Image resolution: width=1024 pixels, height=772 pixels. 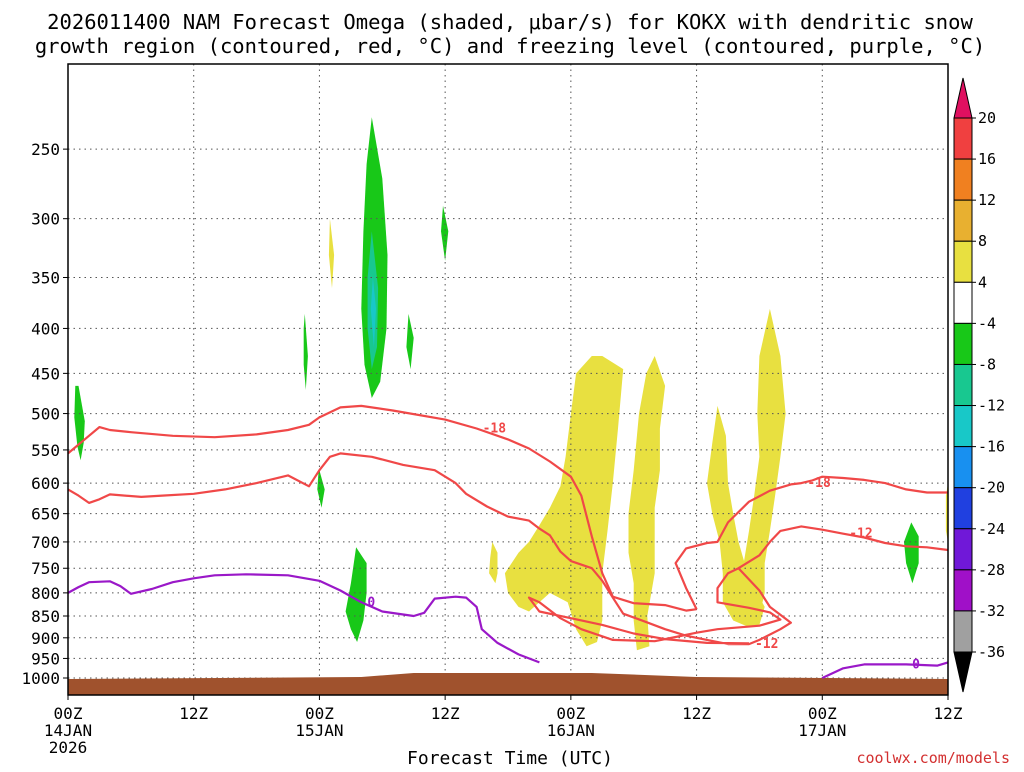 What do you see at coordinates (45, 542) in the screenshot?
I see `y-tick-label: 700` at bounding box center [45, 542].